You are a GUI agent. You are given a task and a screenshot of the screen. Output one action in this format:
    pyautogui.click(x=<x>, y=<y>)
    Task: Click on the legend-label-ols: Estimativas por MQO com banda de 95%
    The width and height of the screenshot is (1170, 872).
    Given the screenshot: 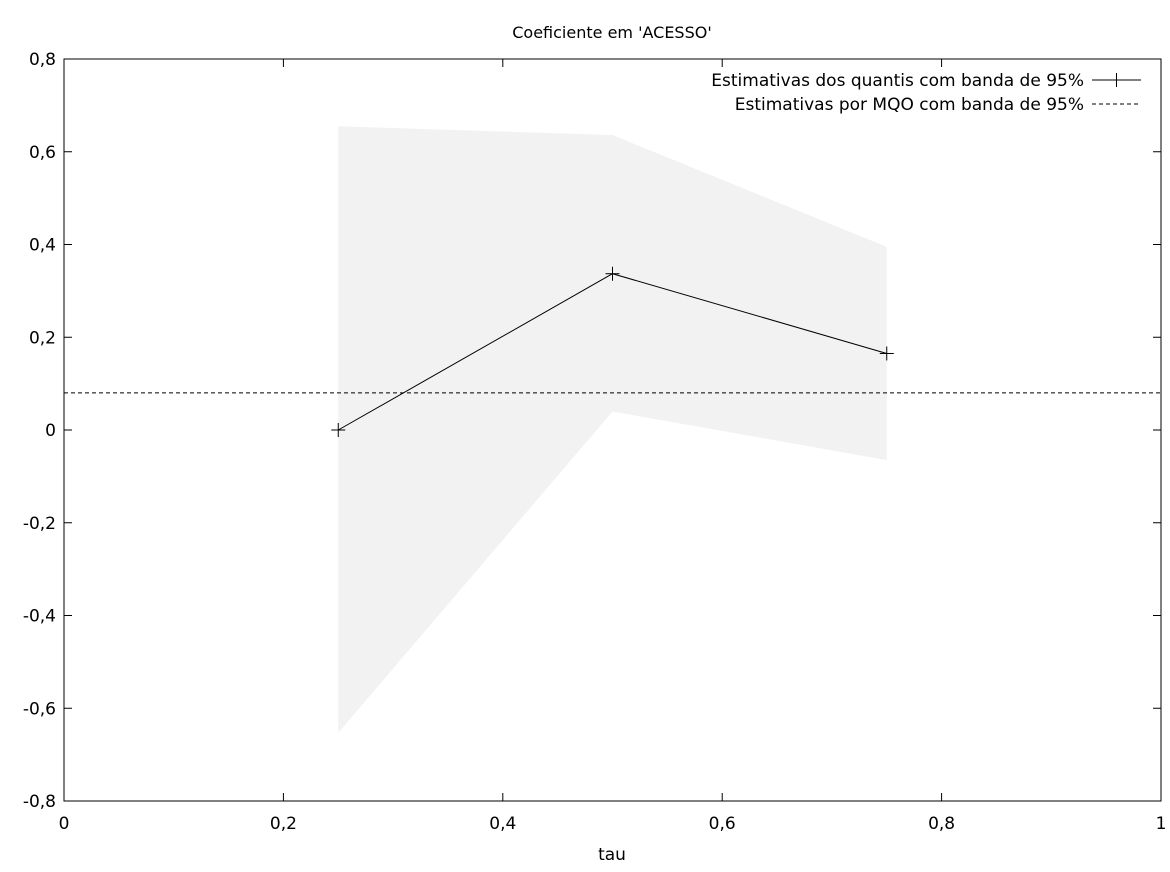 What is the action you would take?
    pyautogui.click(x=909, y=105)
    